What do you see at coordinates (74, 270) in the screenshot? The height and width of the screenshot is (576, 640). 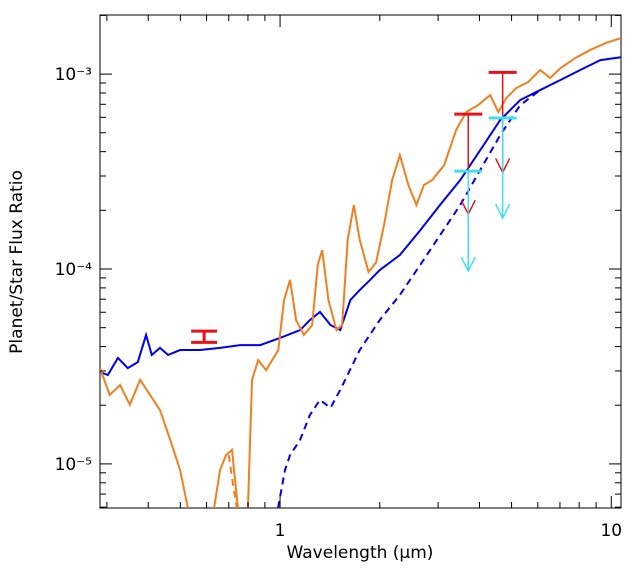 I see `y-tick-label: 10⁻⁴` at bounding box center [74, 270].